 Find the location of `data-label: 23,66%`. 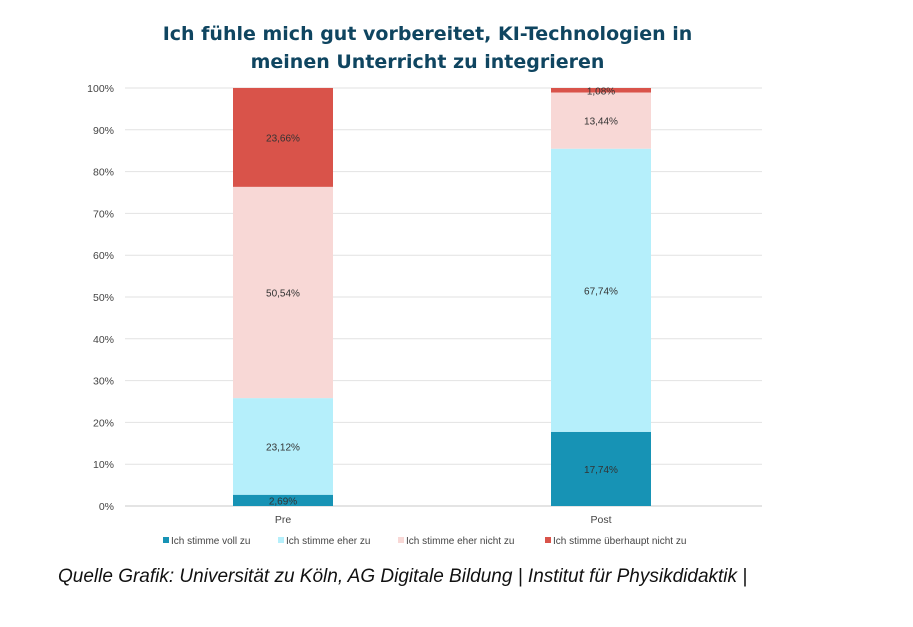

data-label: 23,66% is located at coordinates (283, 138).